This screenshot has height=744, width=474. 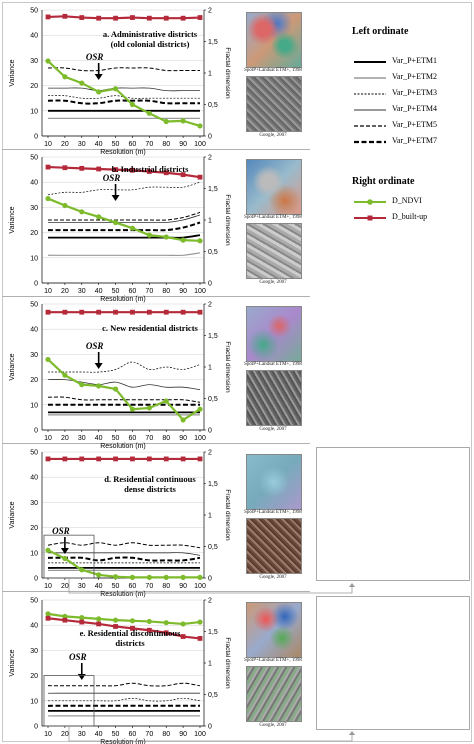 I want to click on zoom-connector-head, so click(x=352, y=585).